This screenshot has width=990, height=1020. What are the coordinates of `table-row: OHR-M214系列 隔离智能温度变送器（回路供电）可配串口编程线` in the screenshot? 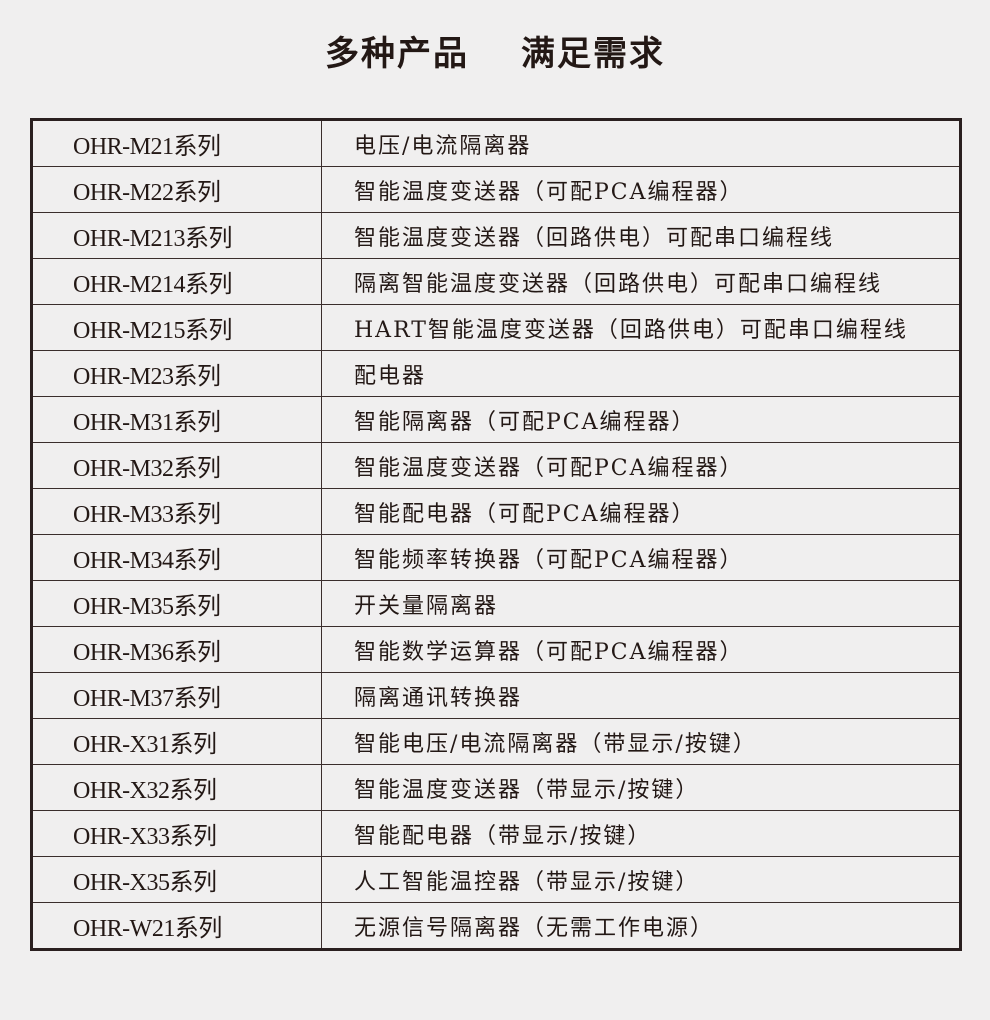 It's located at (496, 281).